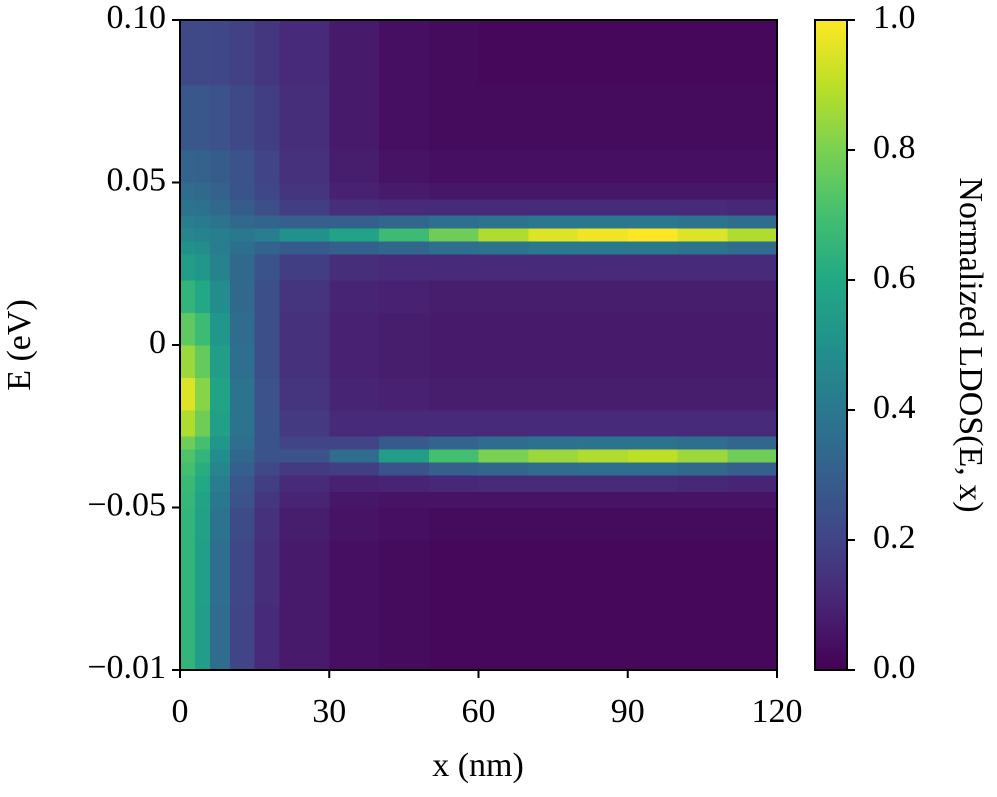 The width and height of the screenshot is (997, 797). Describe the element at coordinates (894, 277) in the screenshot. I see `colorbar-tick-label: 0.6` at that location.